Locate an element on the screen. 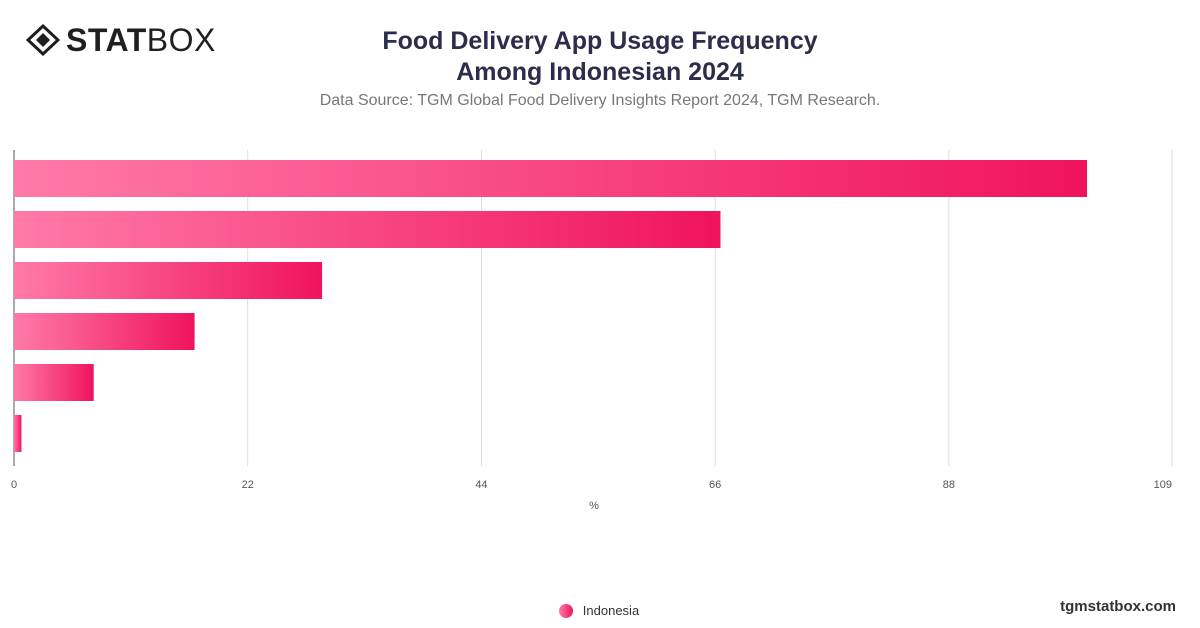 Image resolution: width=1200 pixels, height=628 pixels. x-tick-label: 0 is located at coordinates (14, 485).